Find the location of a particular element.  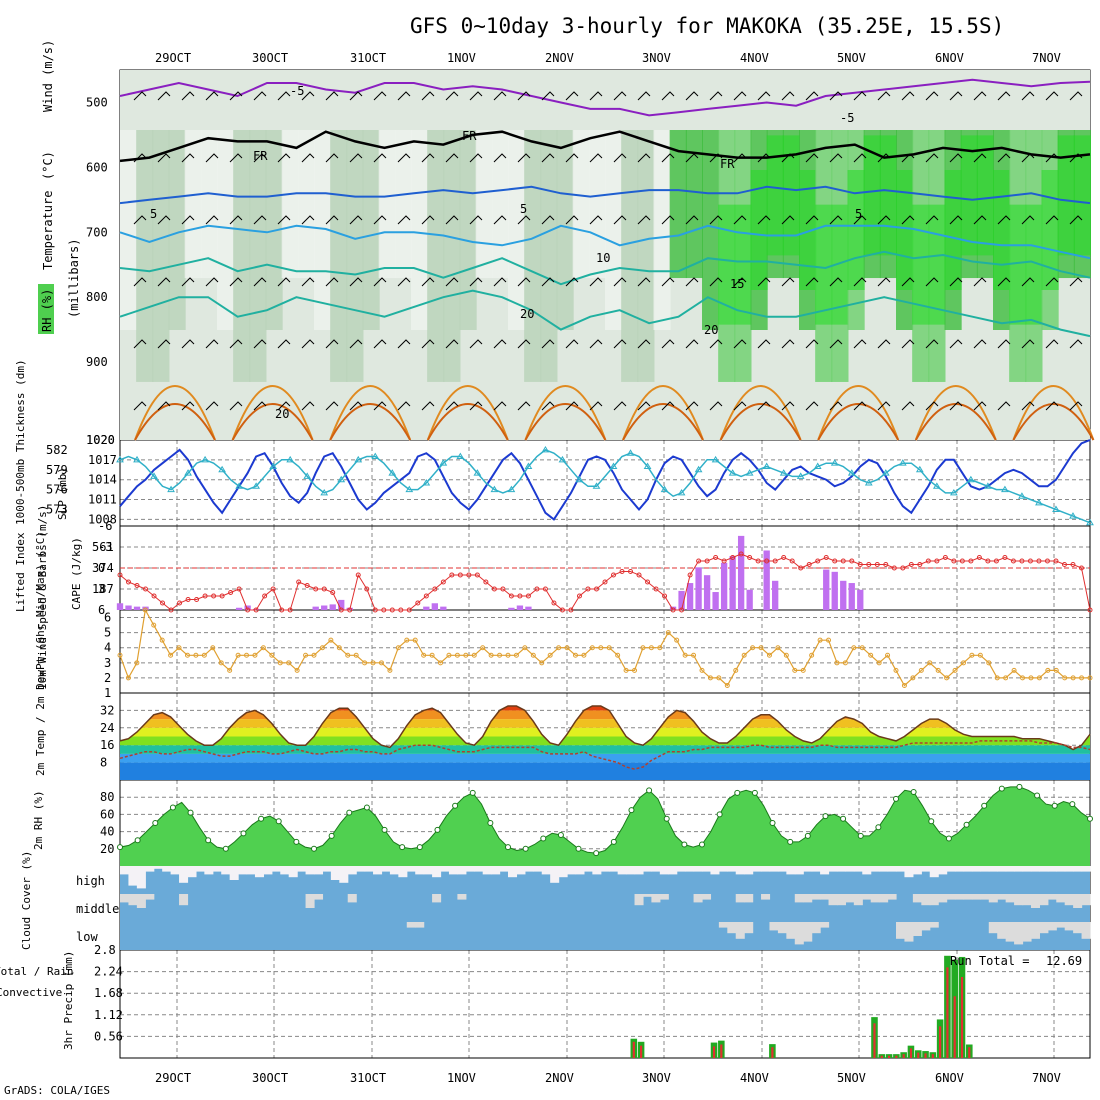

cape-bar is located at coordinates (698, 588).